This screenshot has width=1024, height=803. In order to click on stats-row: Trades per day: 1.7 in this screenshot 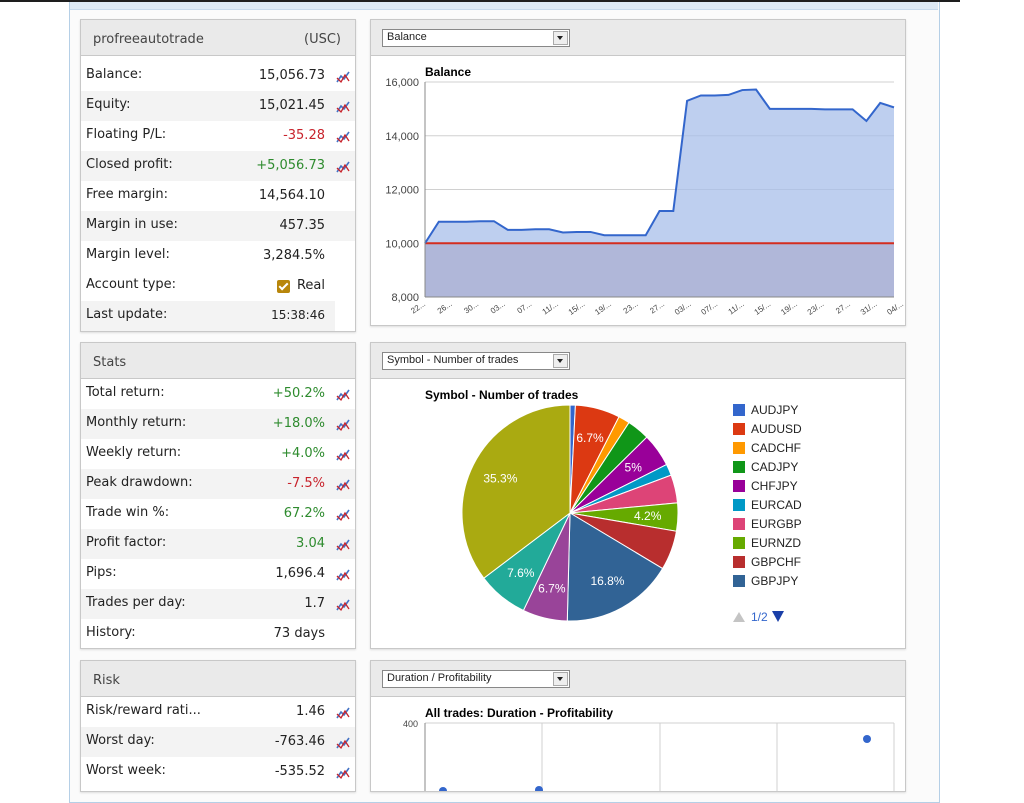, I will do `click(218, 604)`.